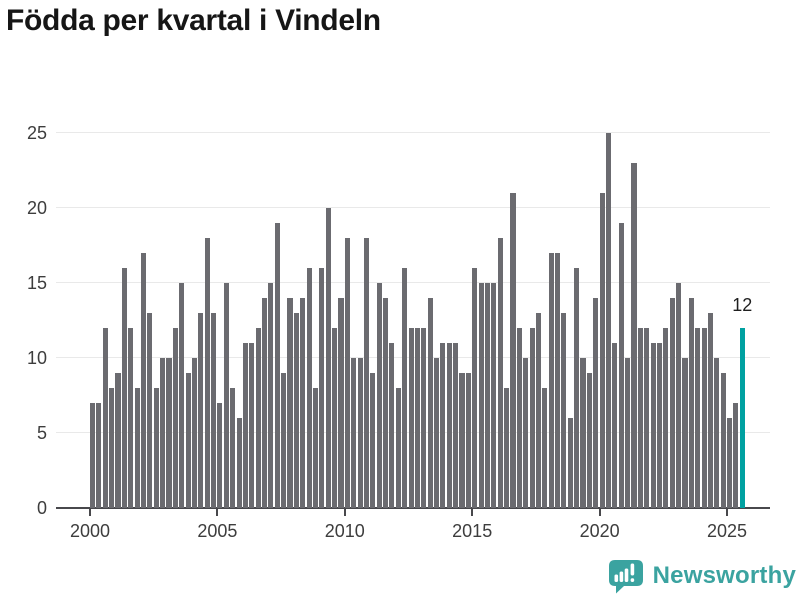 This screenshot has width=800, height=600. What do you see at coordinates (217, 531) in the screenshot?
I see `x-axis-tick-label: 2005` at bounding box center [217, 531].